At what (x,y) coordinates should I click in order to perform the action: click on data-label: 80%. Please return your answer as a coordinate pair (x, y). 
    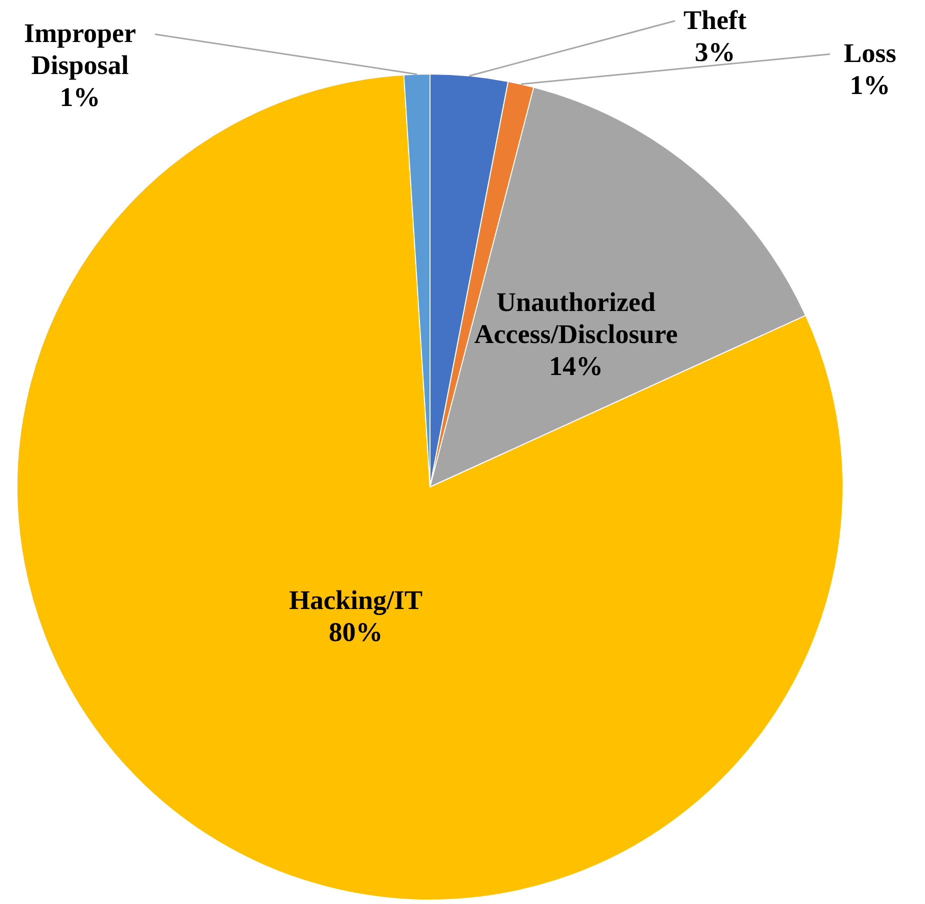
    Looking at the image, I should click on (355, 632).